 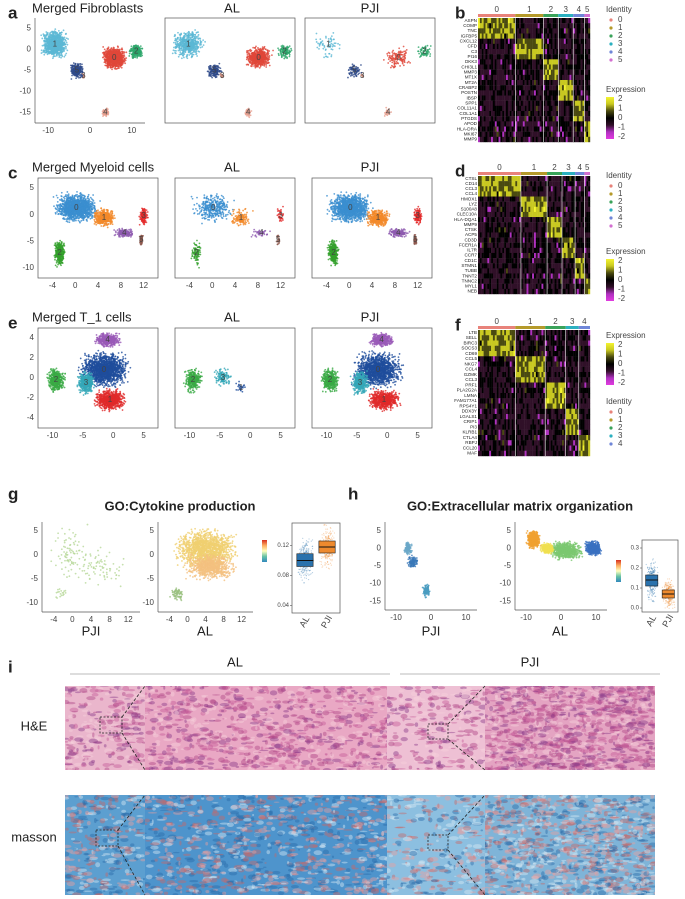 I want to click on cluster-label: 0, so click(x=114, y=57).